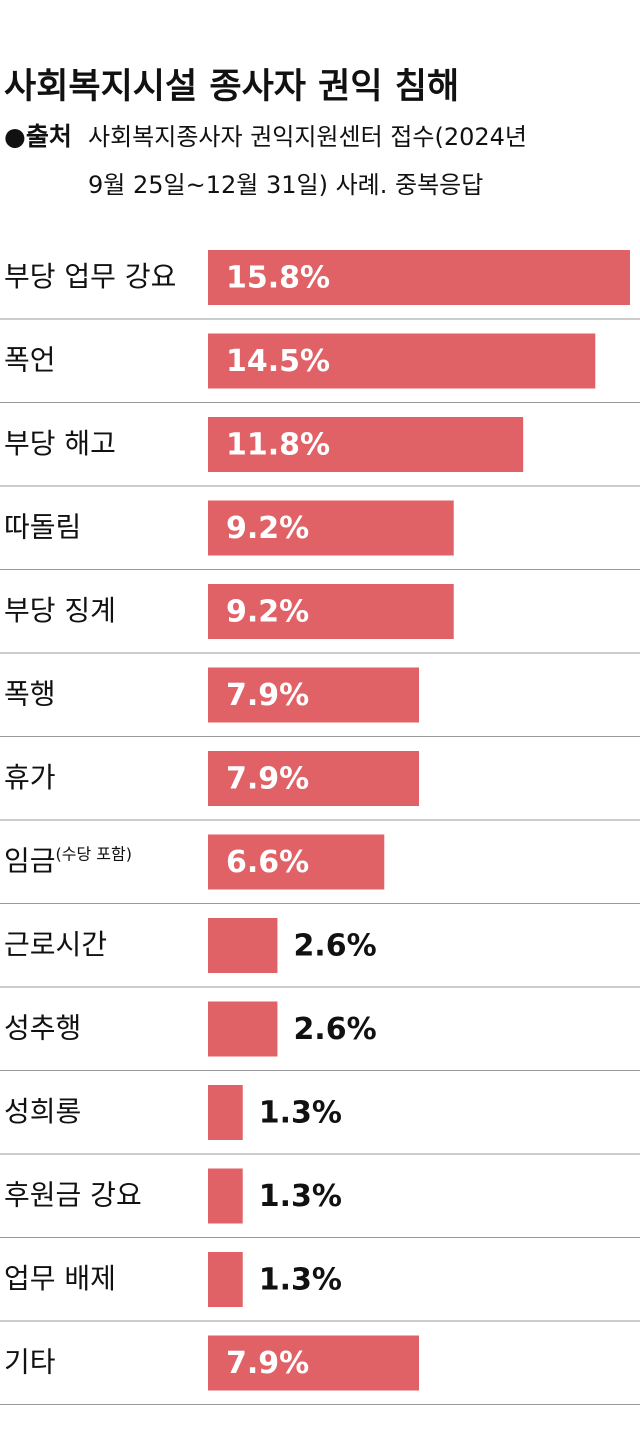 This screenshot has height=1434, width=640. What do you see at coordinates (60, 610) in the screenshot?
I see `category-label: 부당 징계` at bounding box center [60, 610].